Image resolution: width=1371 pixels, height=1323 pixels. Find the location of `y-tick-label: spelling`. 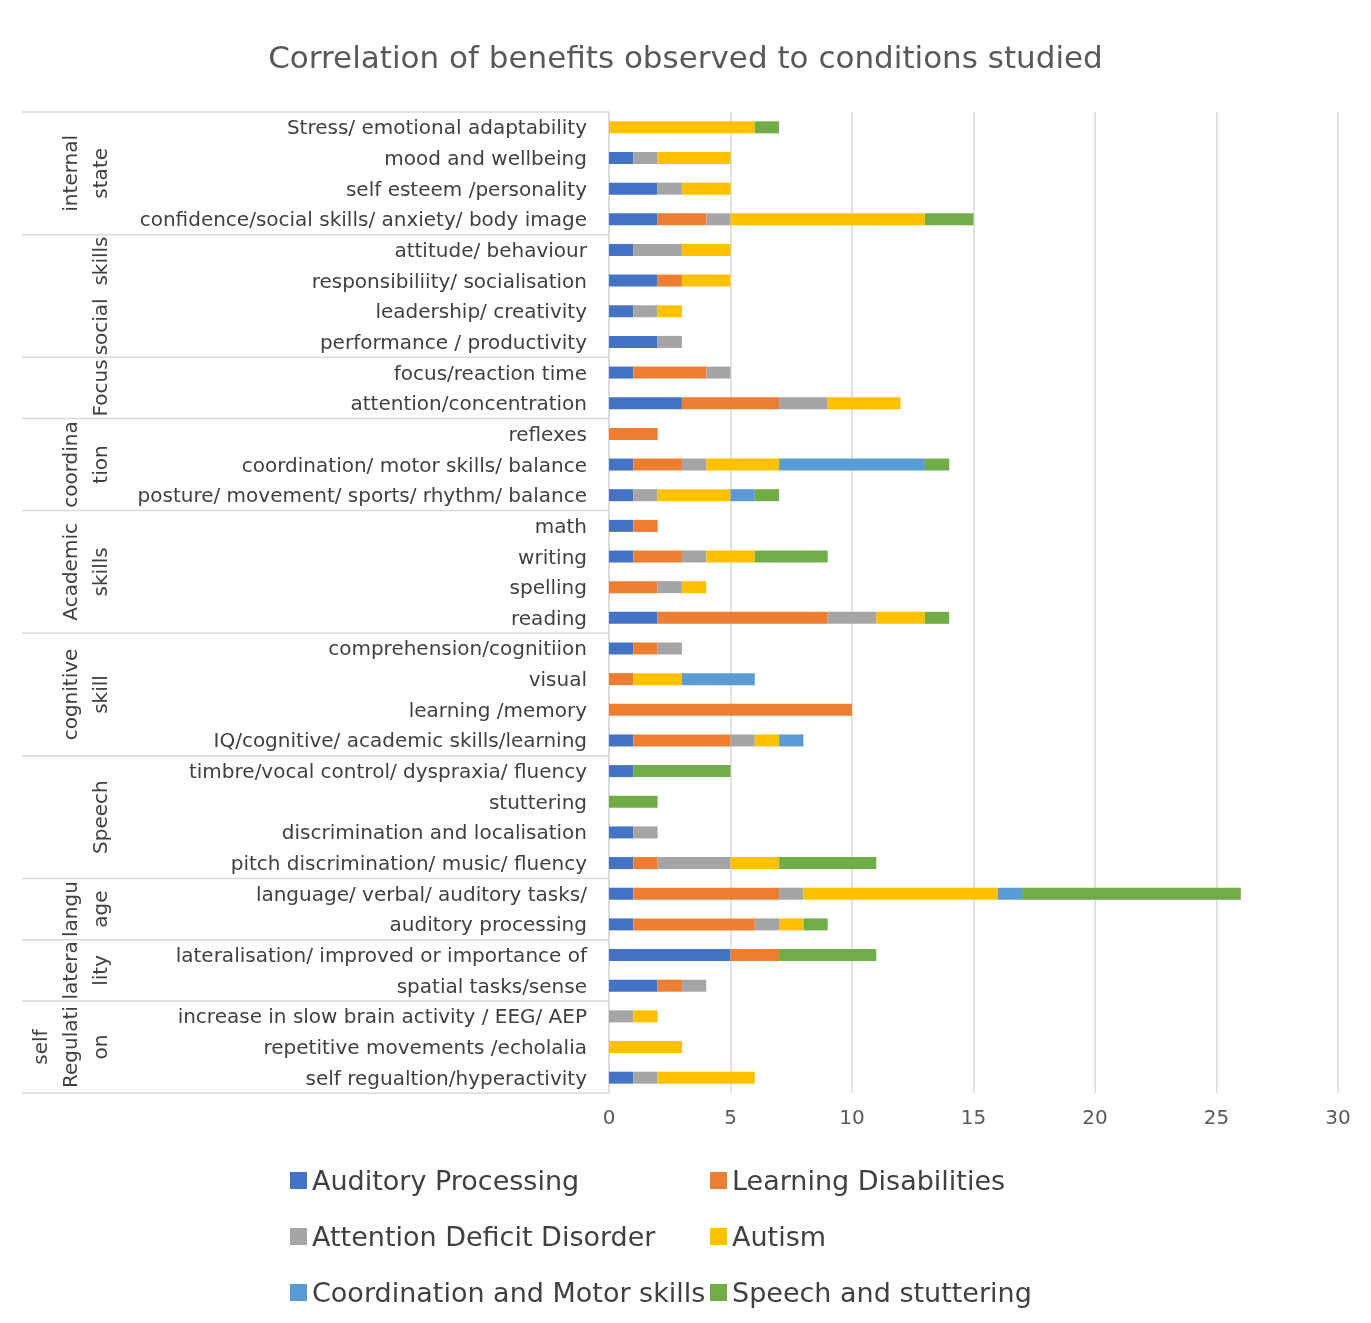

y-tick-label: spelling is located at coordinates (548, 587).